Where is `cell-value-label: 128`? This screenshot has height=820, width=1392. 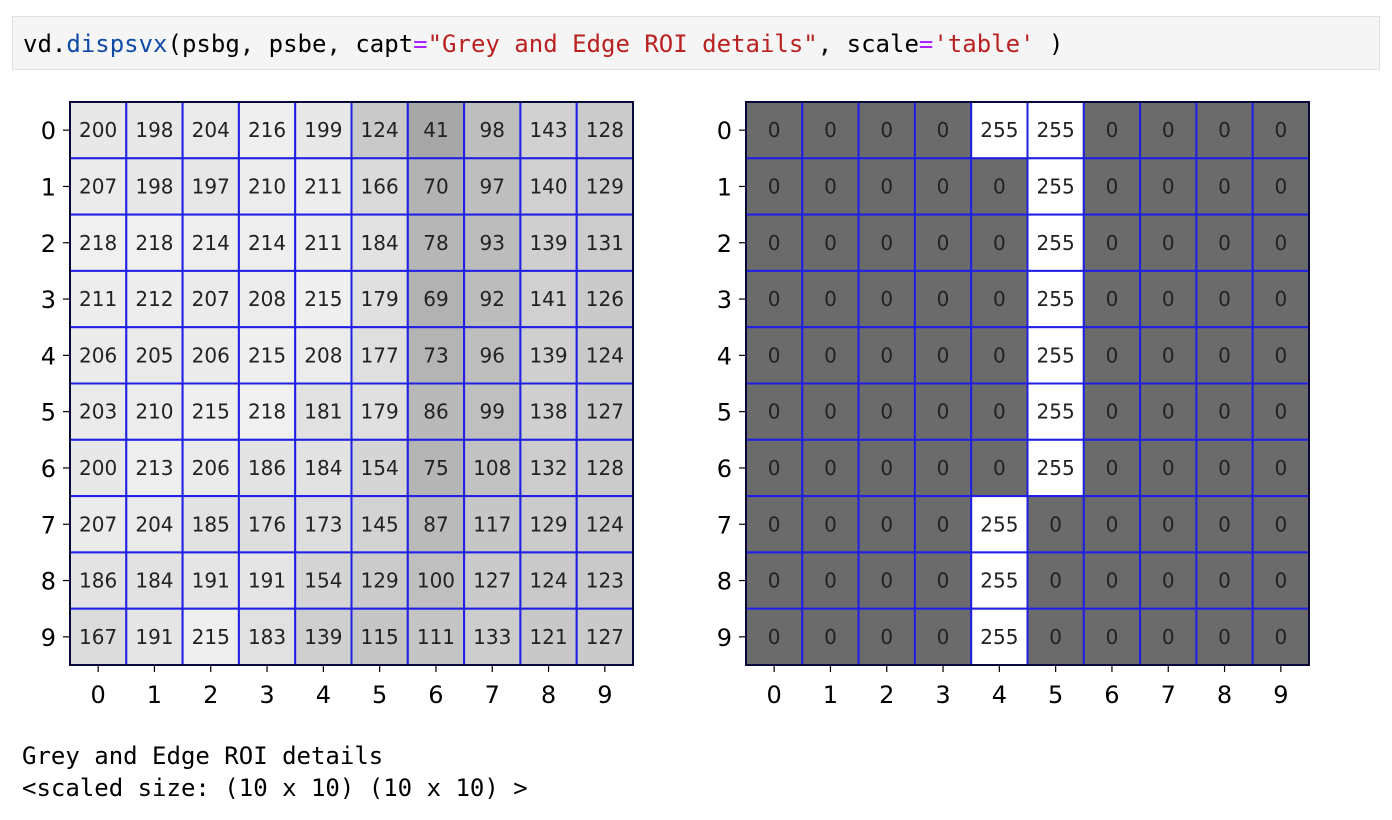 cell-value-label: 128 is located at coordinates (605, 468).